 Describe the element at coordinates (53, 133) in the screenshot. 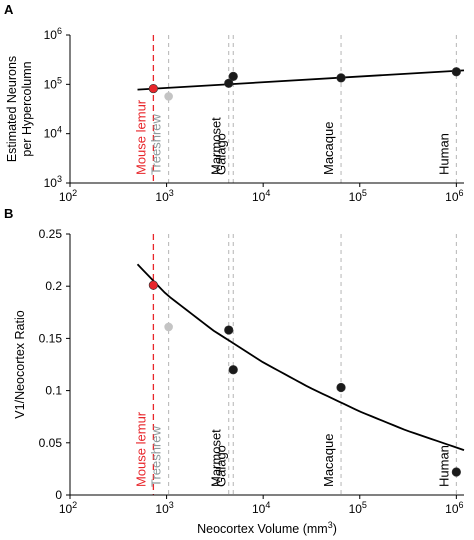

I see `panel-a-y-tick-label: 10⁴` at that location.